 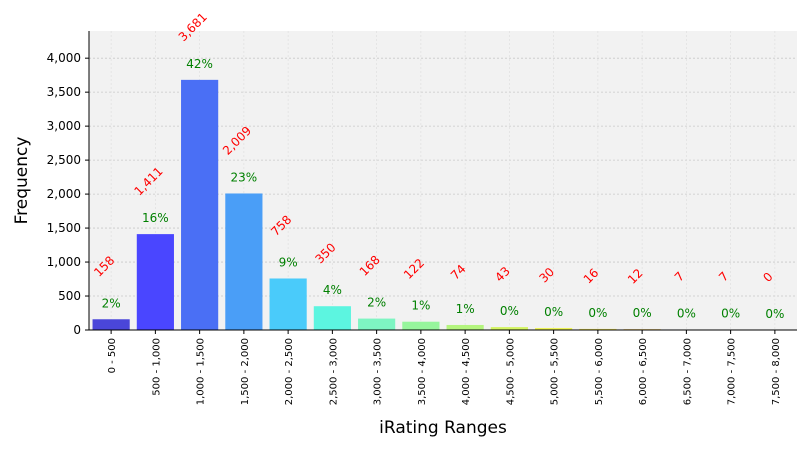 What do you see at coordinates (201, 371) in the screenshot?
I see `x-tick-label: 1,000 - 1,500` at bounding box center [201, 371].